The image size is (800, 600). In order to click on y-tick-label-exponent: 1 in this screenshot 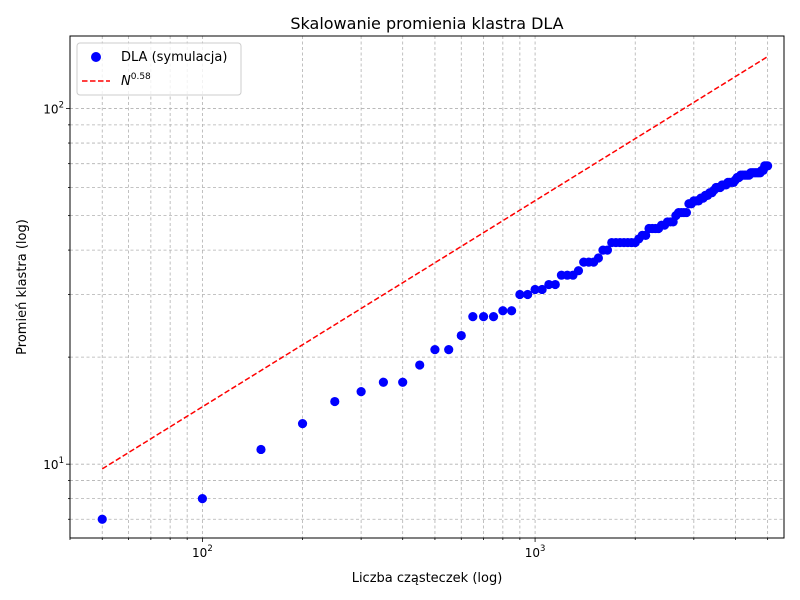, I will do `click(61, 461)`.